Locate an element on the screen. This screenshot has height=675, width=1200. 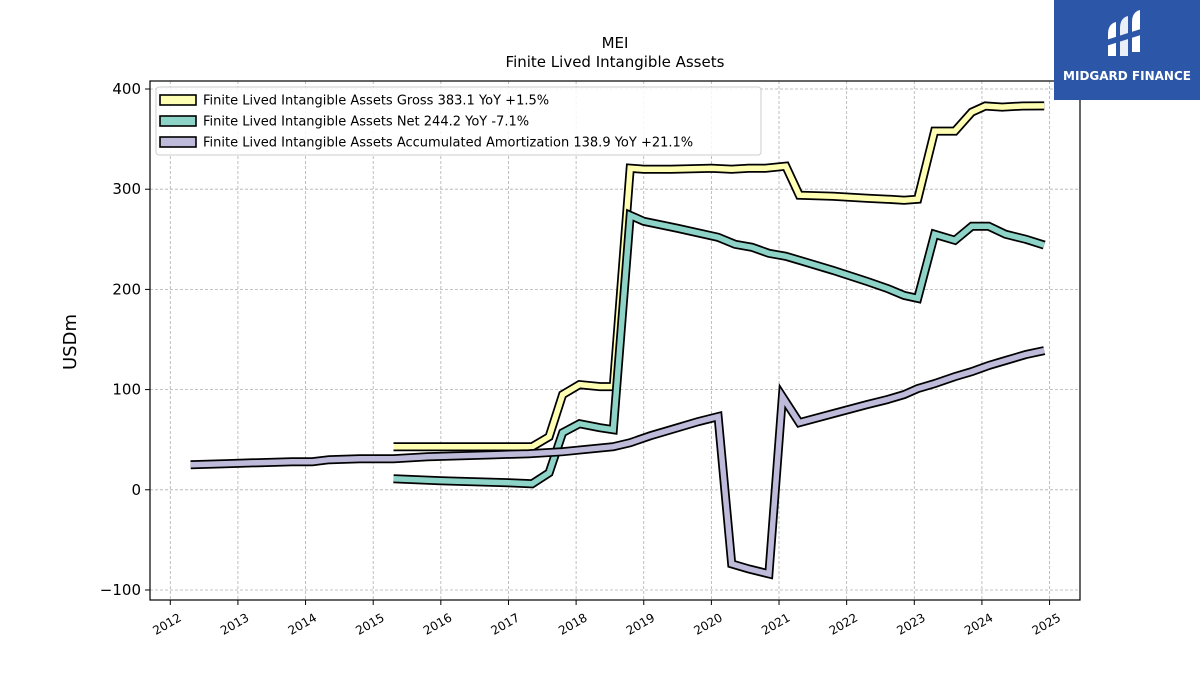
y-tick-label: 400 is located at coordinates (126, 89).